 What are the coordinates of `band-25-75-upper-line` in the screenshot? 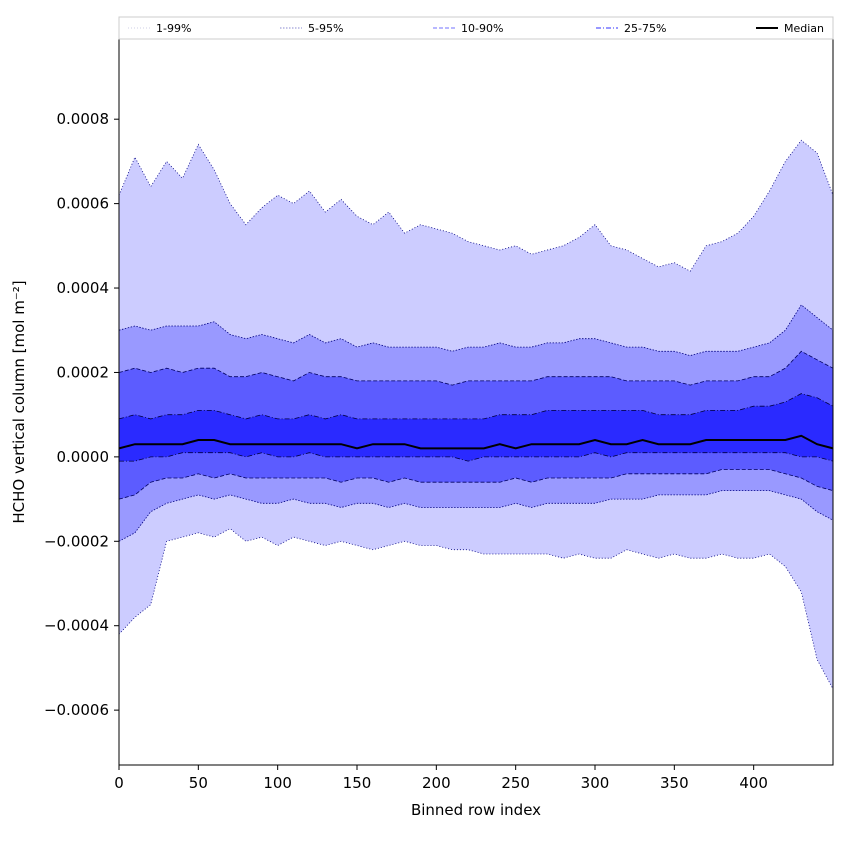 It's located at (476, 406).